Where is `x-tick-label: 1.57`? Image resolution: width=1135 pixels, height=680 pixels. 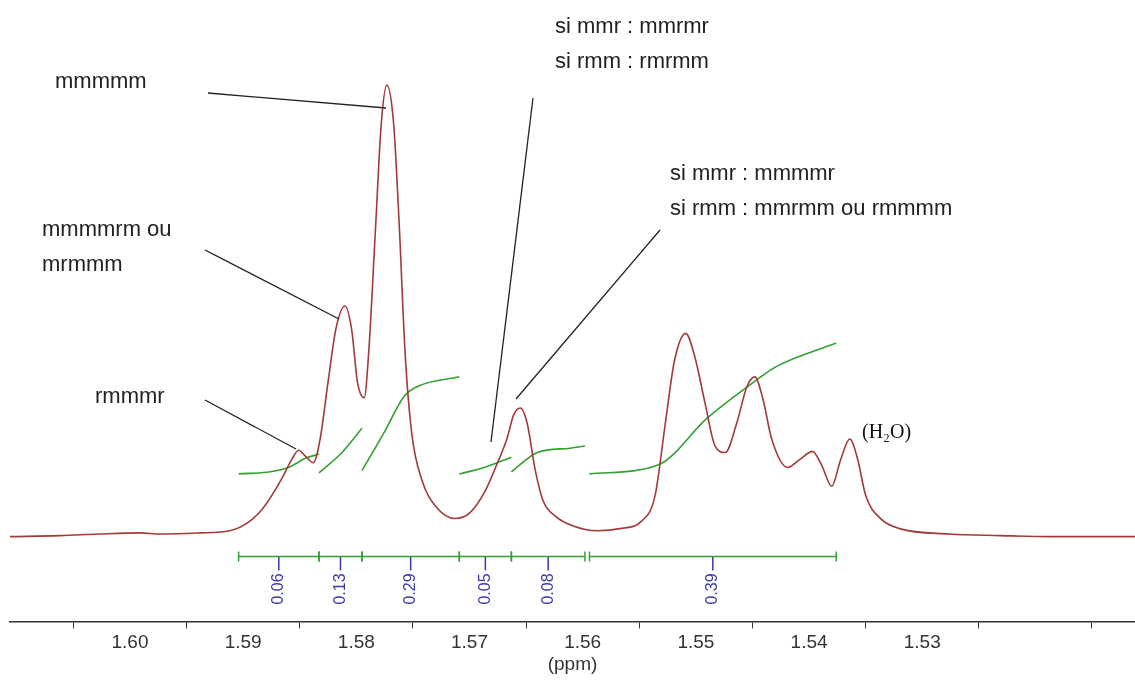
x-tick-label: 1.57 is located at coordinates (469, 642).